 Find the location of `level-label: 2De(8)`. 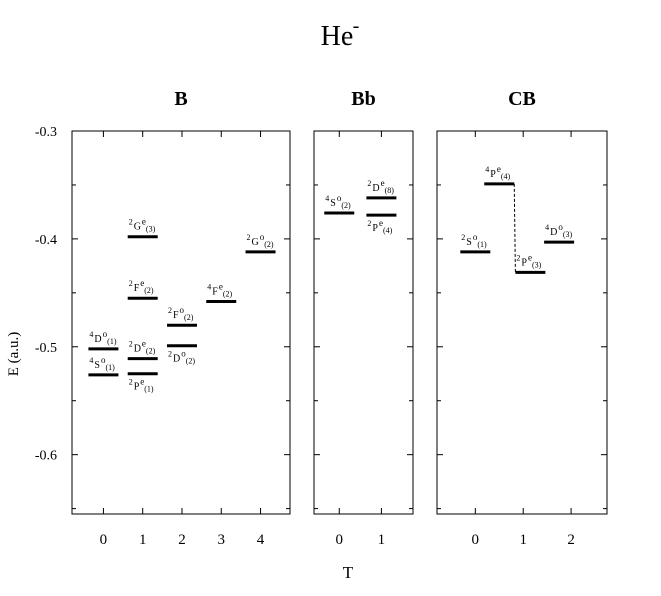

level-label: 2De(8) is located at coordinates (380, 186).